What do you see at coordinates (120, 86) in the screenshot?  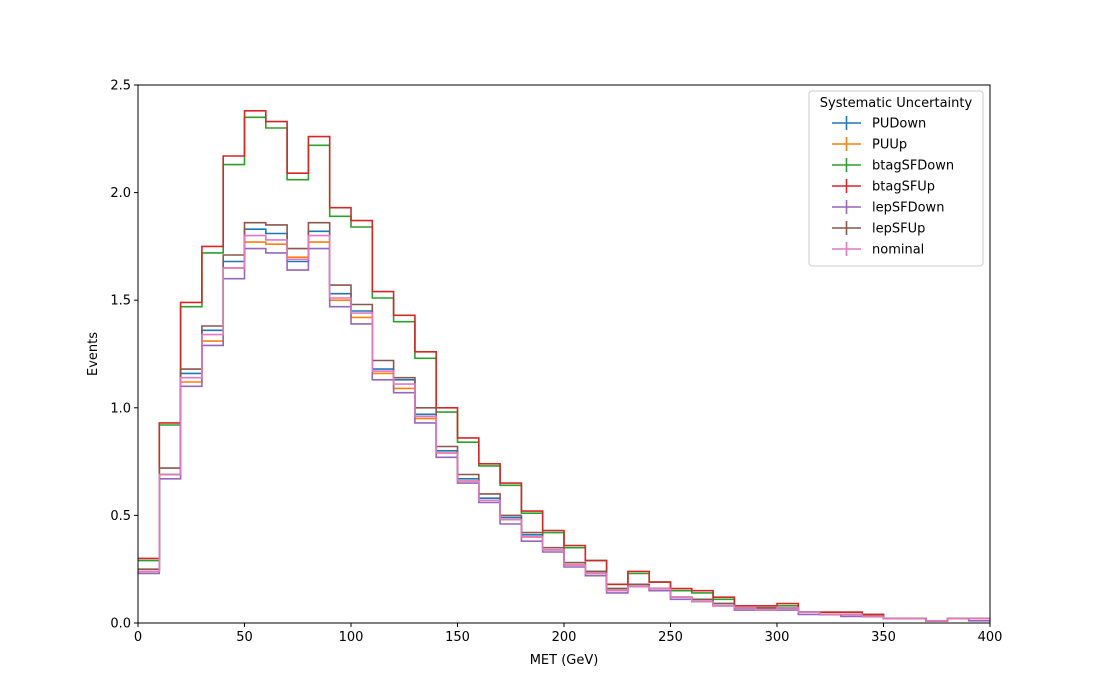 I see `y-tick-label: 2.5` at bounding box center [120, 86].